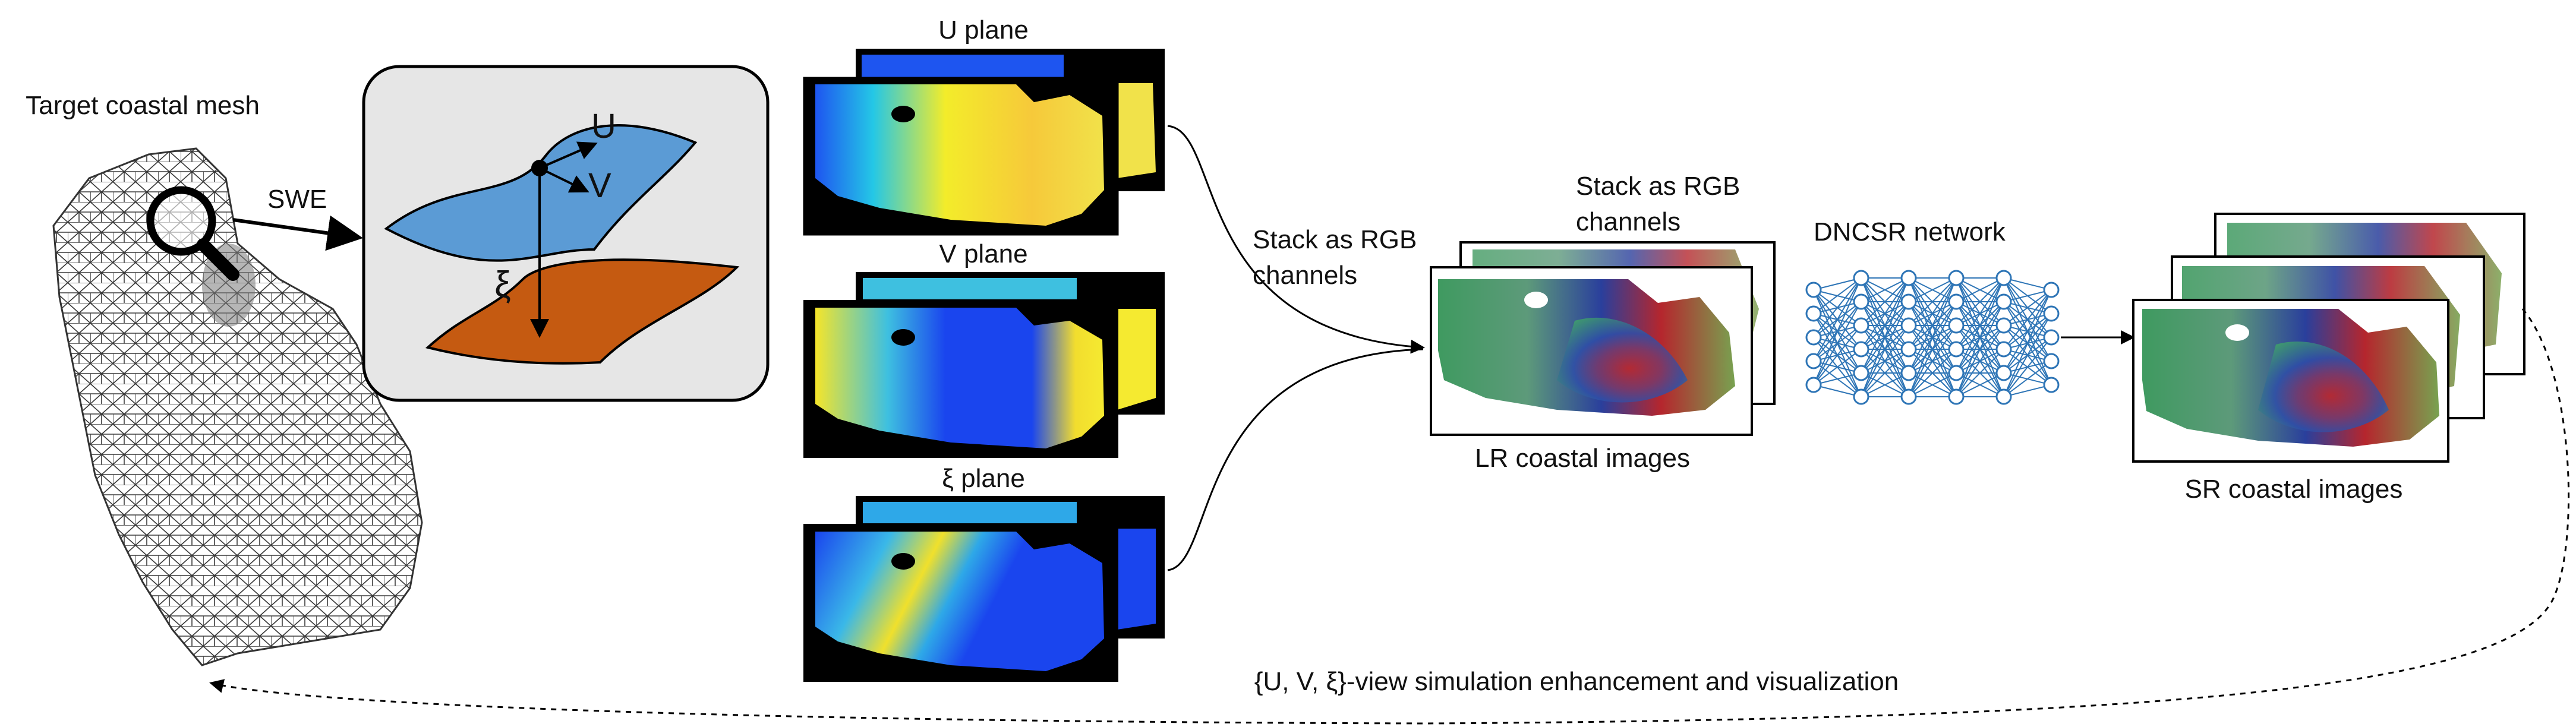  What do you see at coordinates (237, 406) in the screenshot?
I see `coastal-mesh` at bounding box center [237, 406].